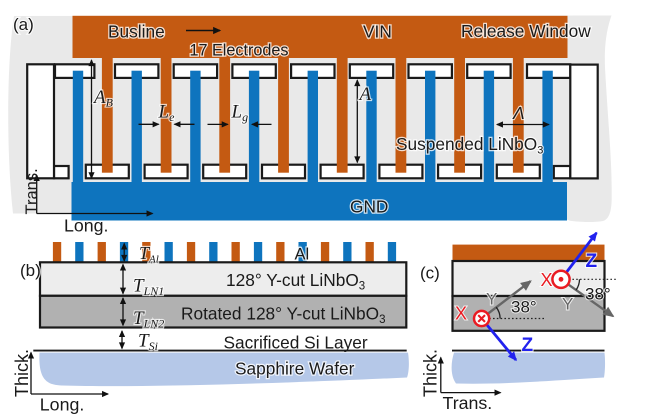 The width and height of the screenshot is (660, 420). Describe the element at coordinates (23, 24) in the screenshot. I see `svg-text: (a)` at that location.